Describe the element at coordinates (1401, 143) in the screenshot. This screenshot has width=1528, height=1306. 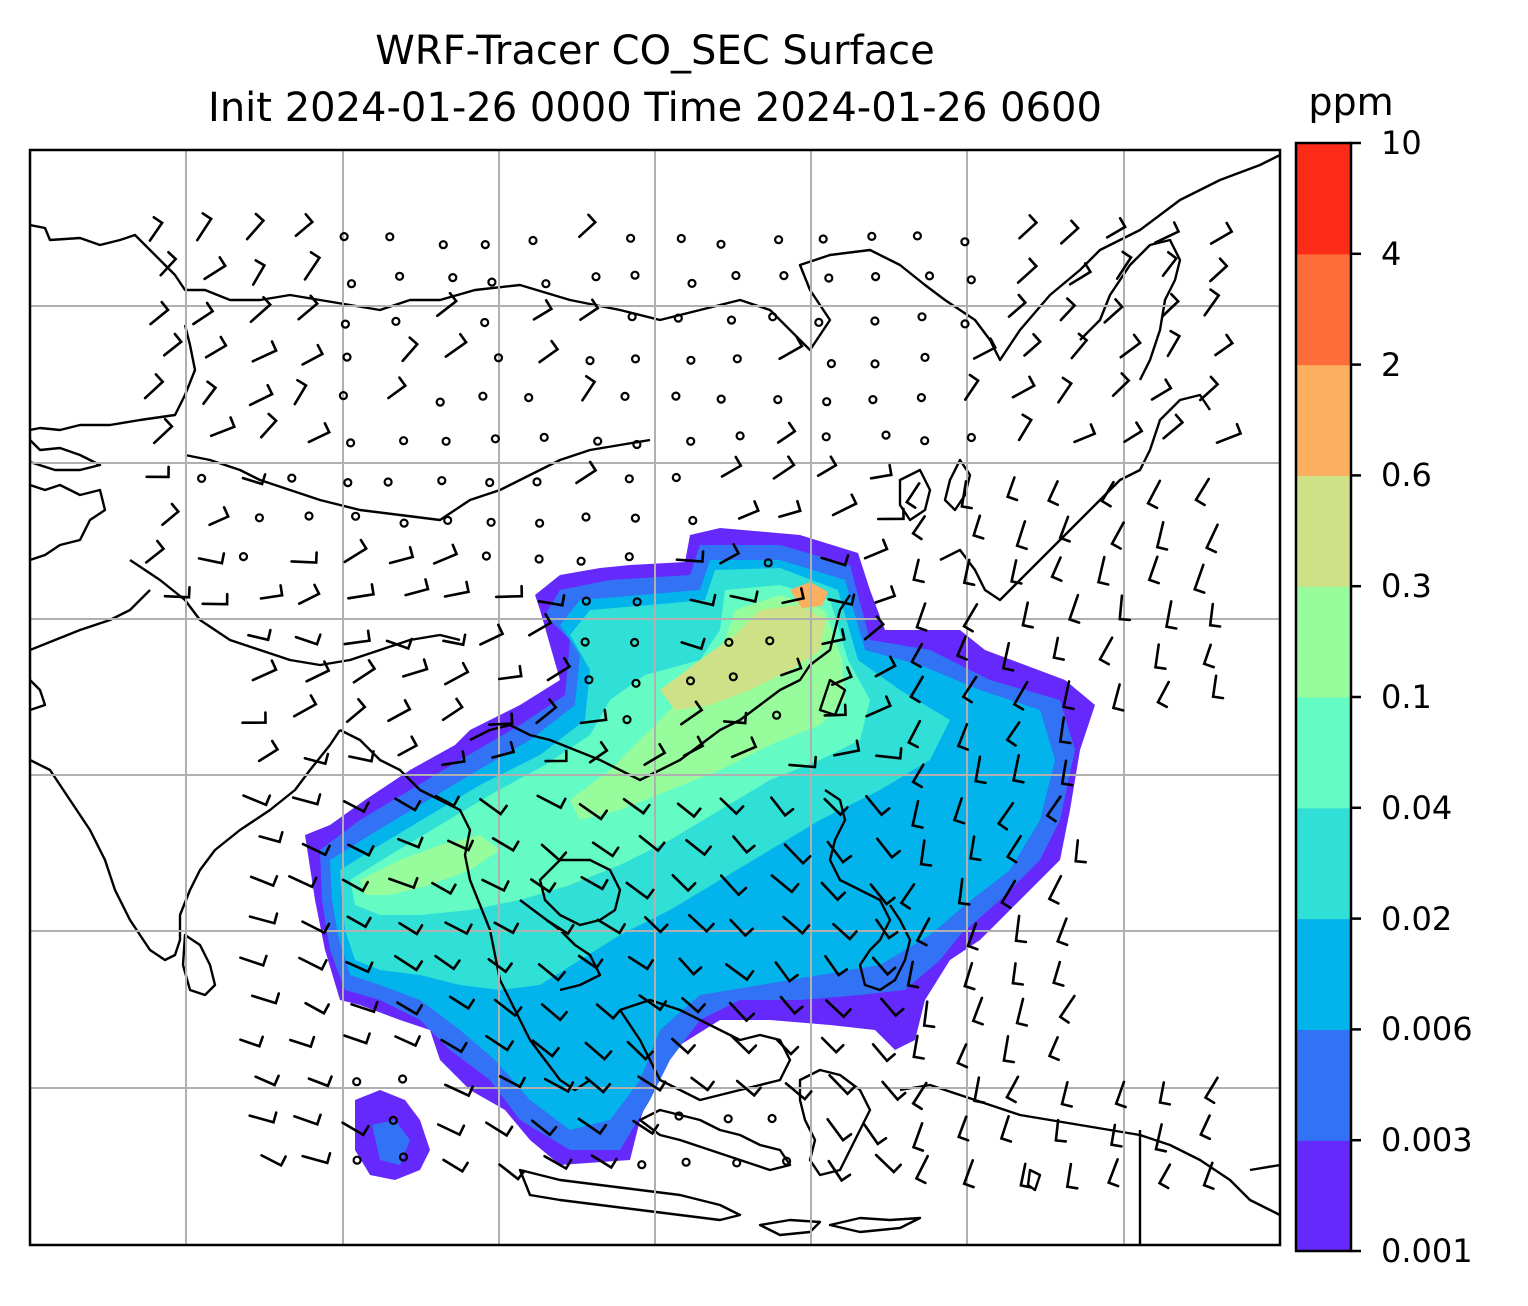
I see `colorbar-tick-label: 10` at that location.